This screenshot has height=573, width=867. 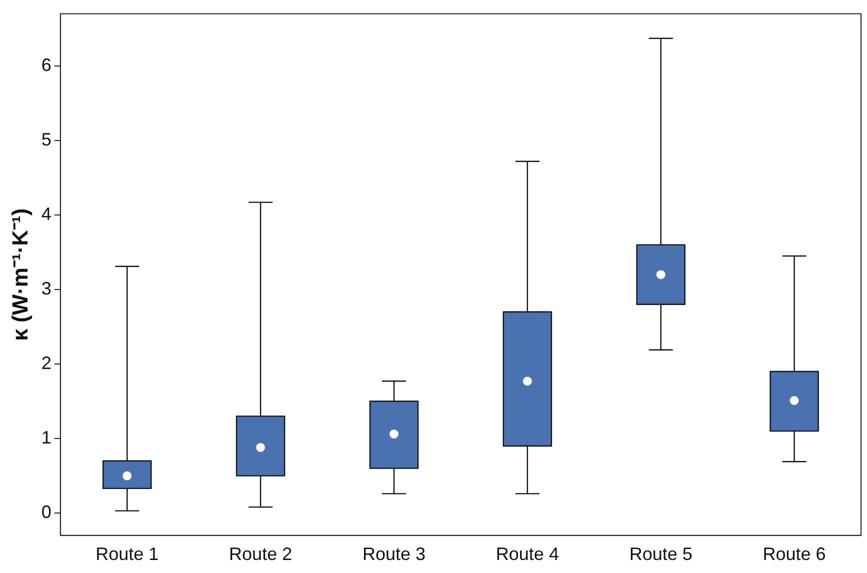 I want to click on x-tick-label: Route 4, so click(x=527, y=554).